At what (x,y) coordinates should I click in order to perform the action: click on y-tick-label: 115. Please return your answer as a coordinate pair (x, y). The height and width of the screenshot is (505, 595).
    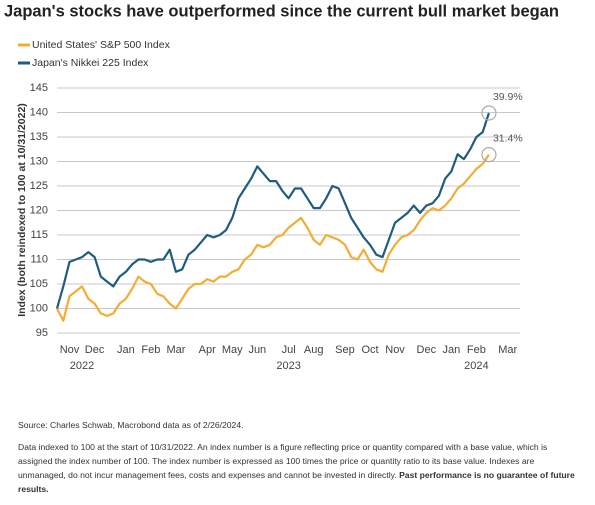
    Looking at the image, I should click on (39, 235).